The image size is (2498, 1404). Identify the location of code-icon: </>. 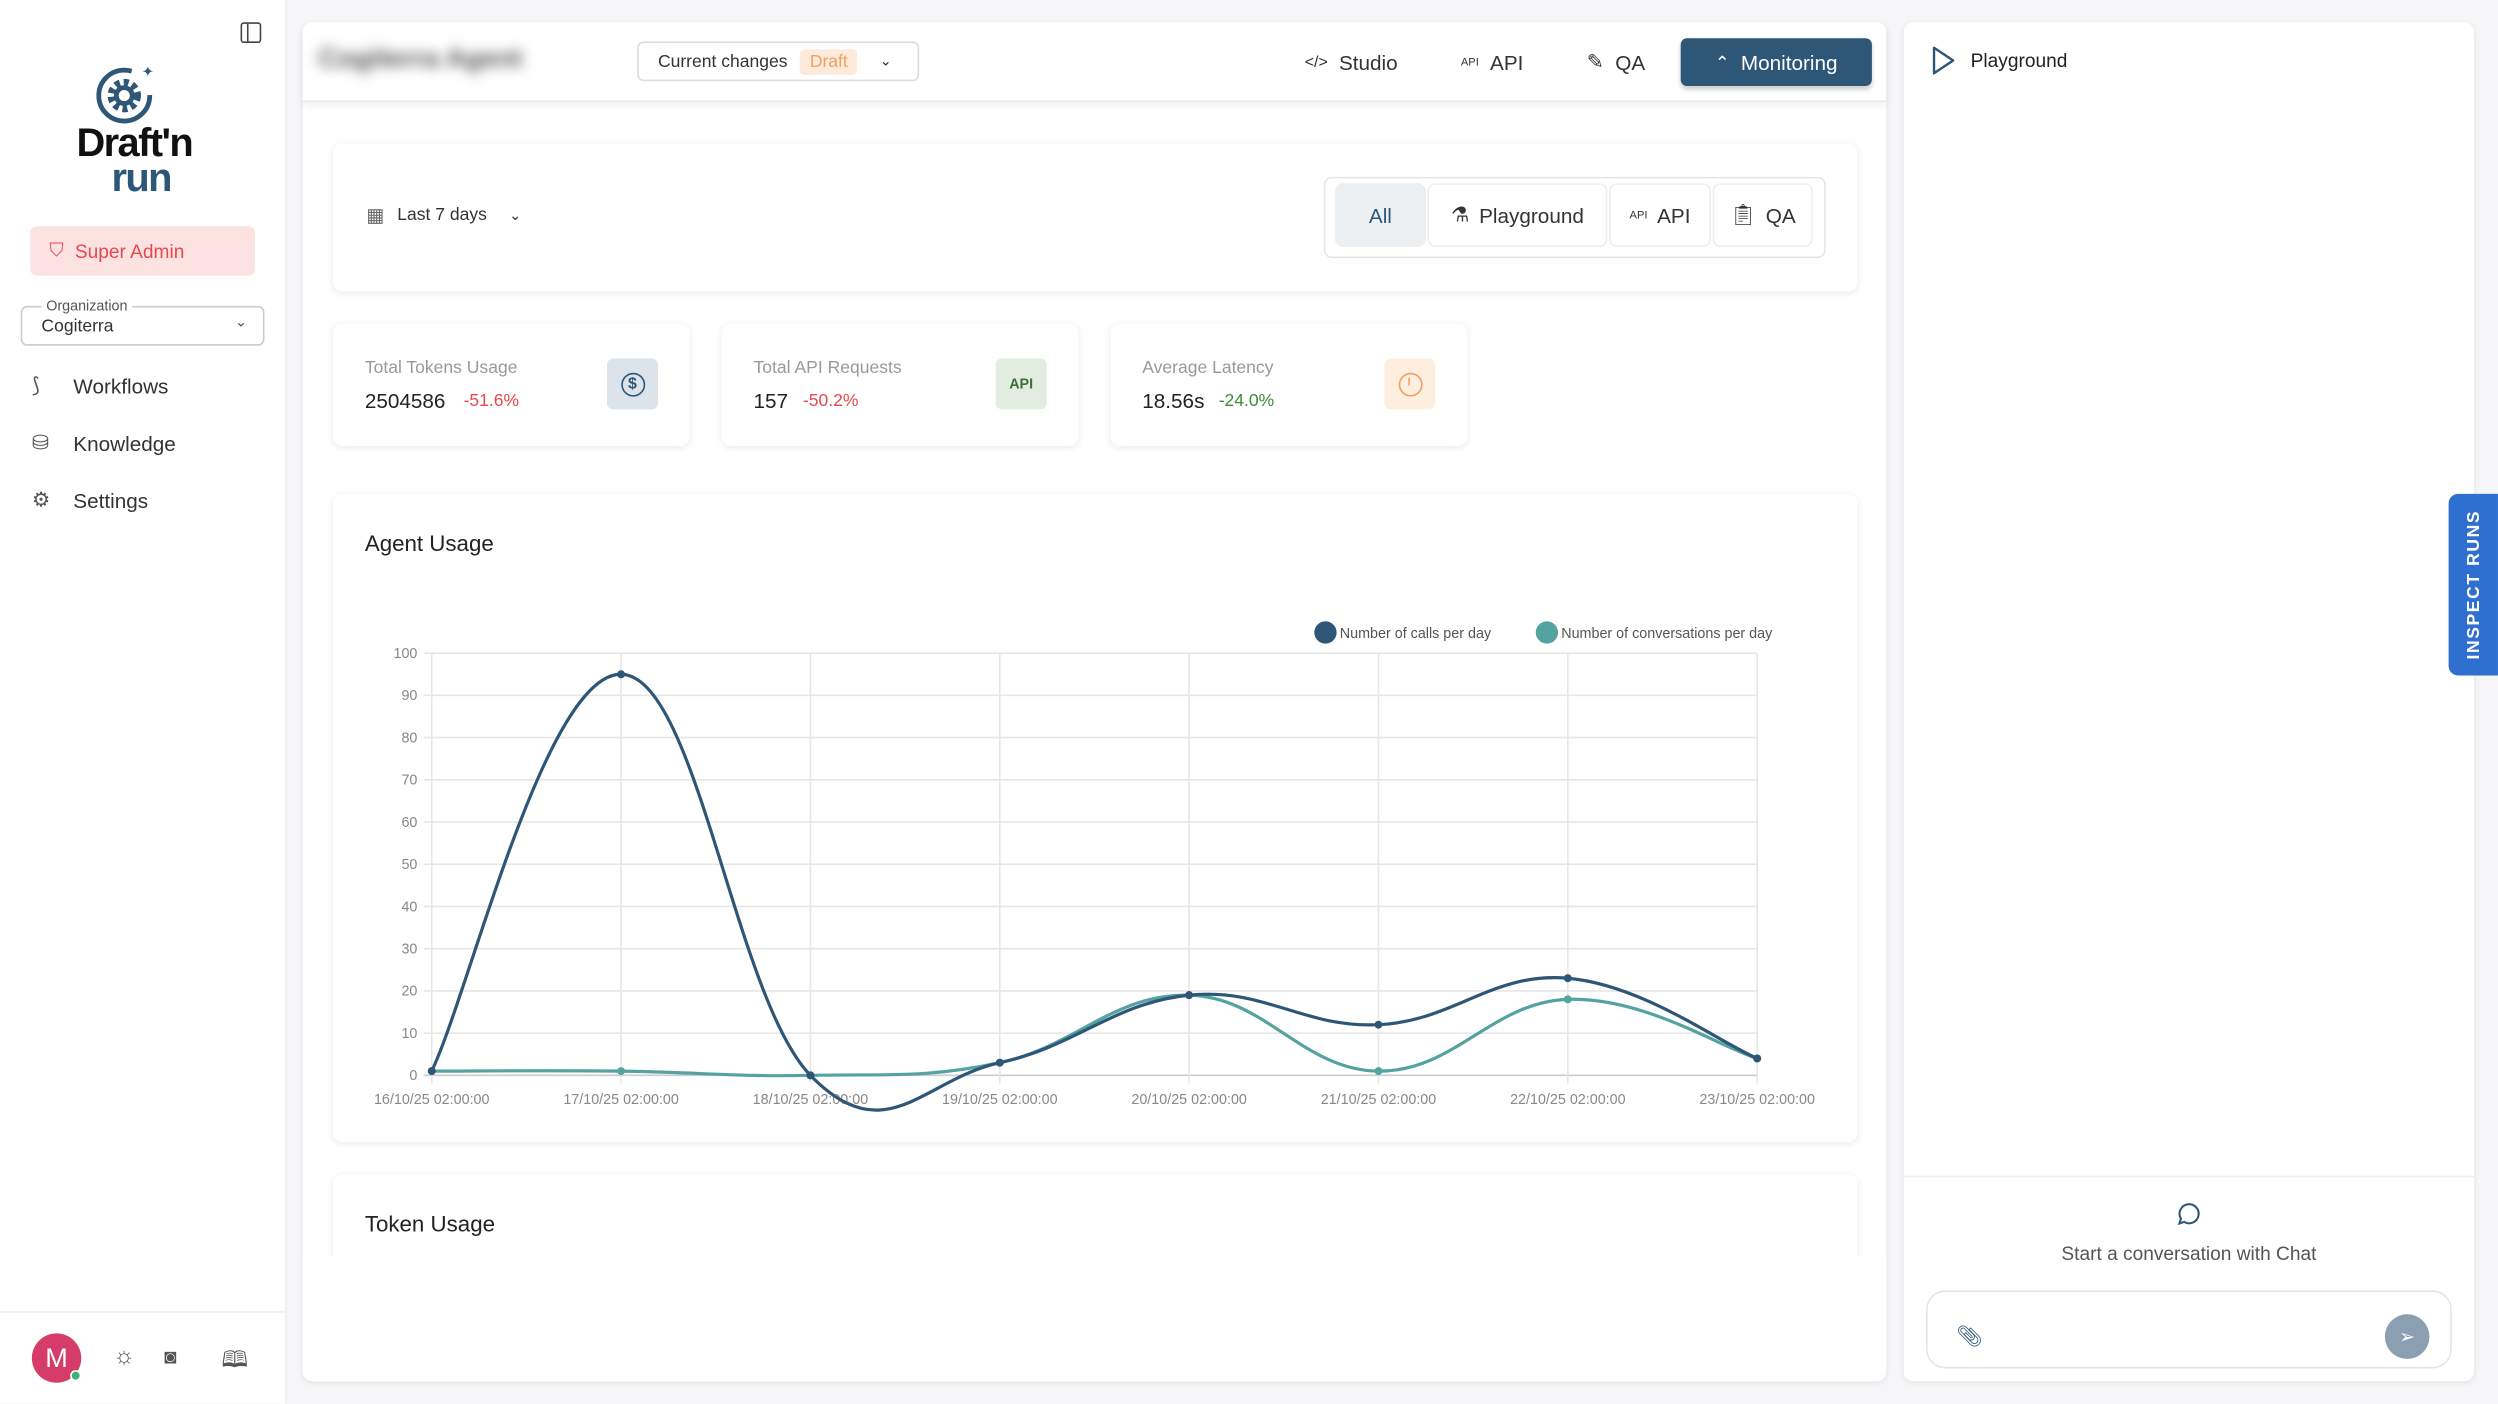
(1316, 62).